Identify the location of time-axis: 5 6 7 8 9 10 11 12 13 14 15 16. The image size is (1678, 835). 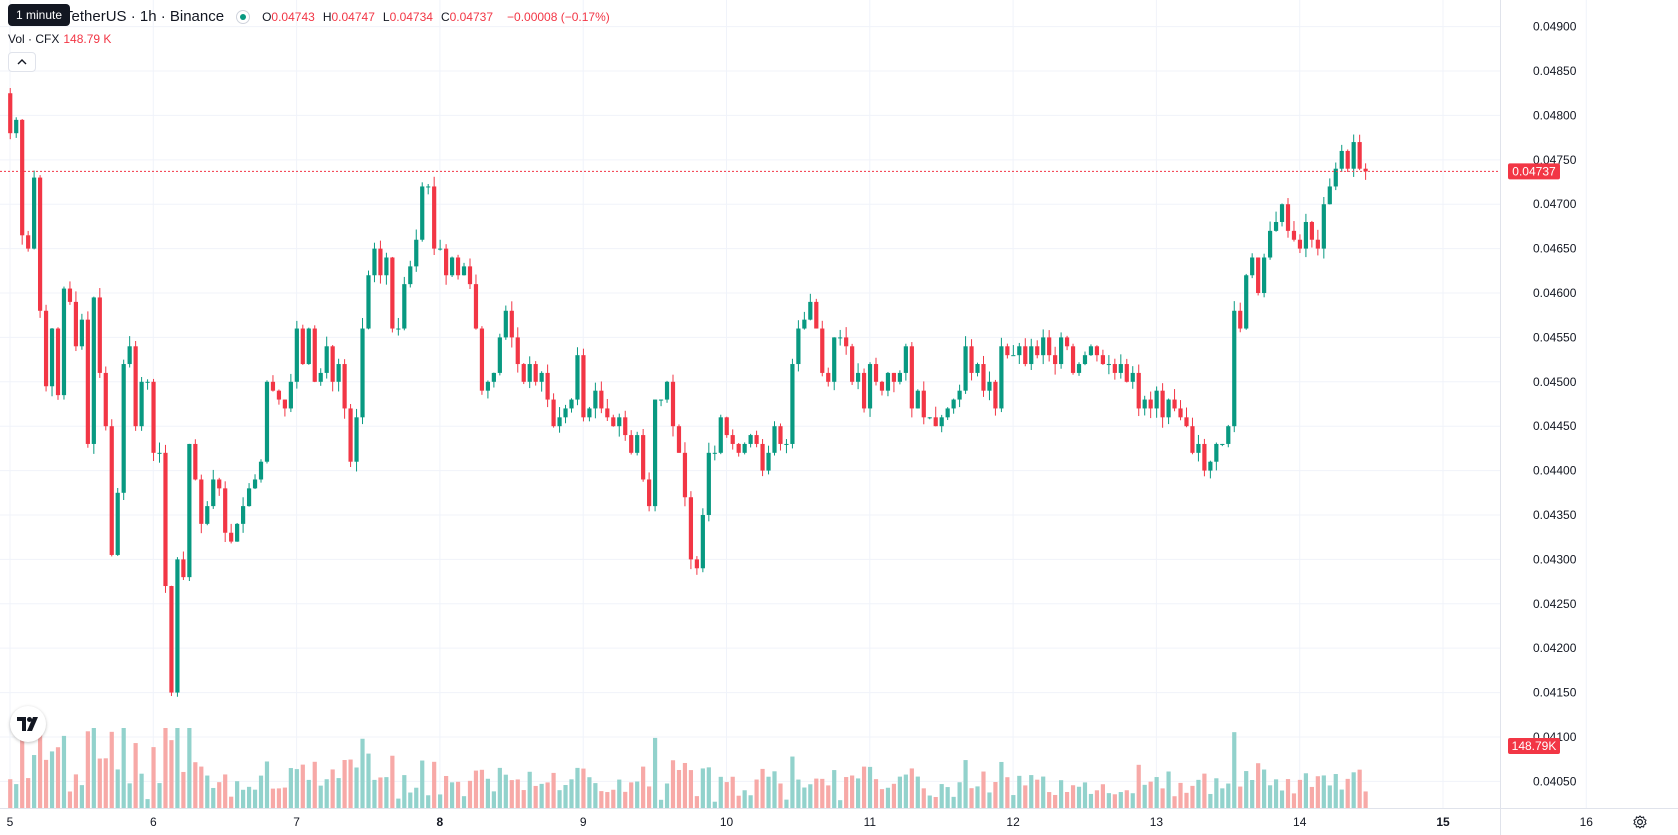
(800, 822).